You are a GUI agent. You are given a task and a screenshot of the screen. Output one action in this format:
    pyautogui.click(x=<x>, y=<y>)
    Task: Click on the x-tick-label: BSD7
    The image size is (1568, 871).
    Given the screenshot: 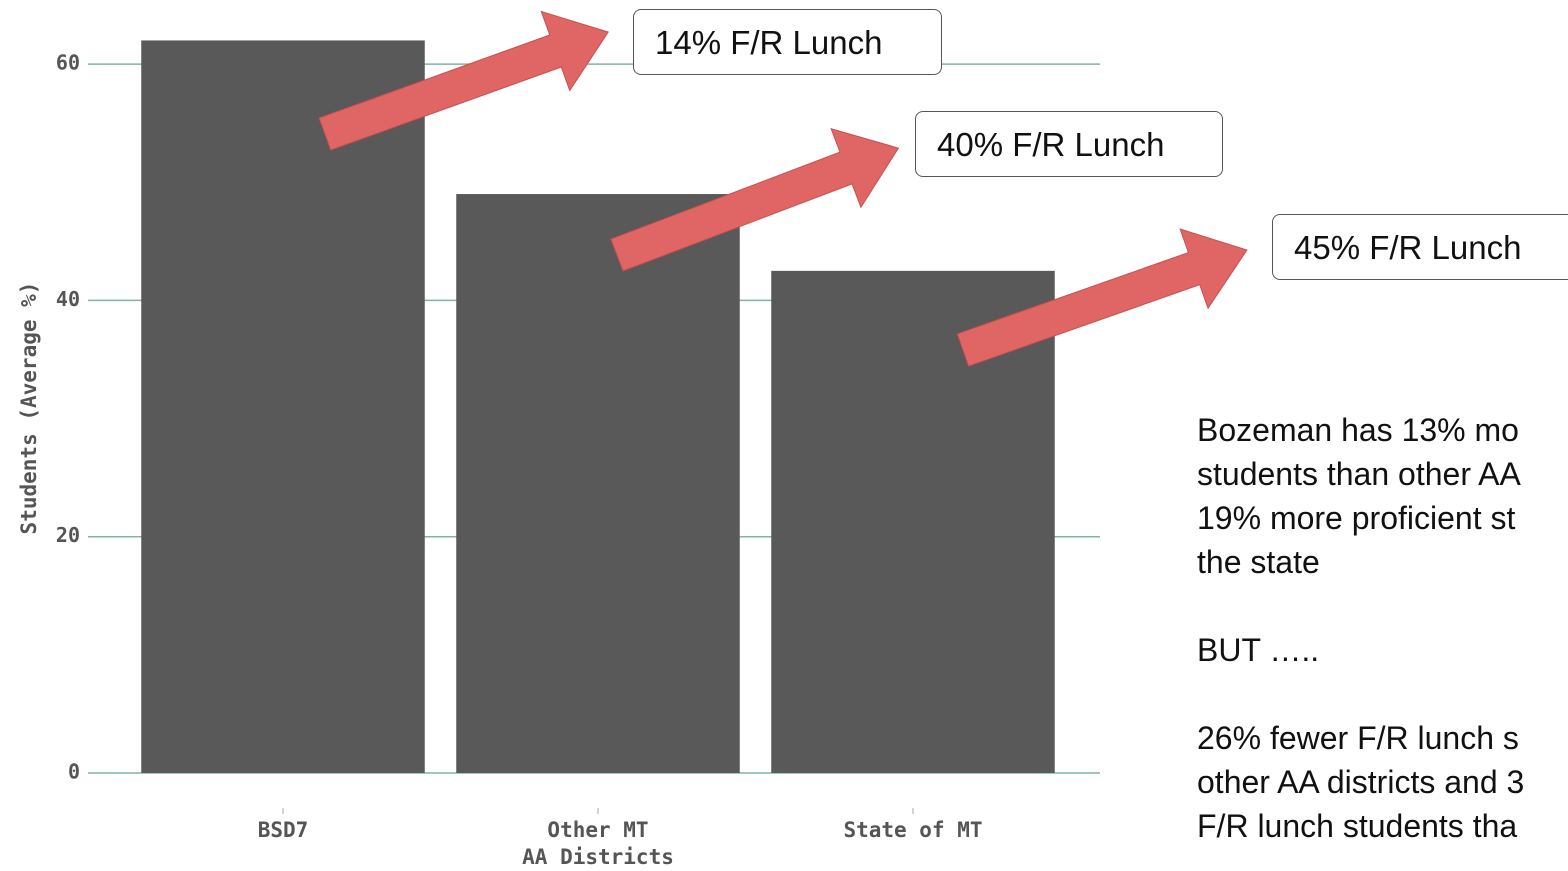 What is the action you would take?
    pyautogui.click(x=283, y=830)
    